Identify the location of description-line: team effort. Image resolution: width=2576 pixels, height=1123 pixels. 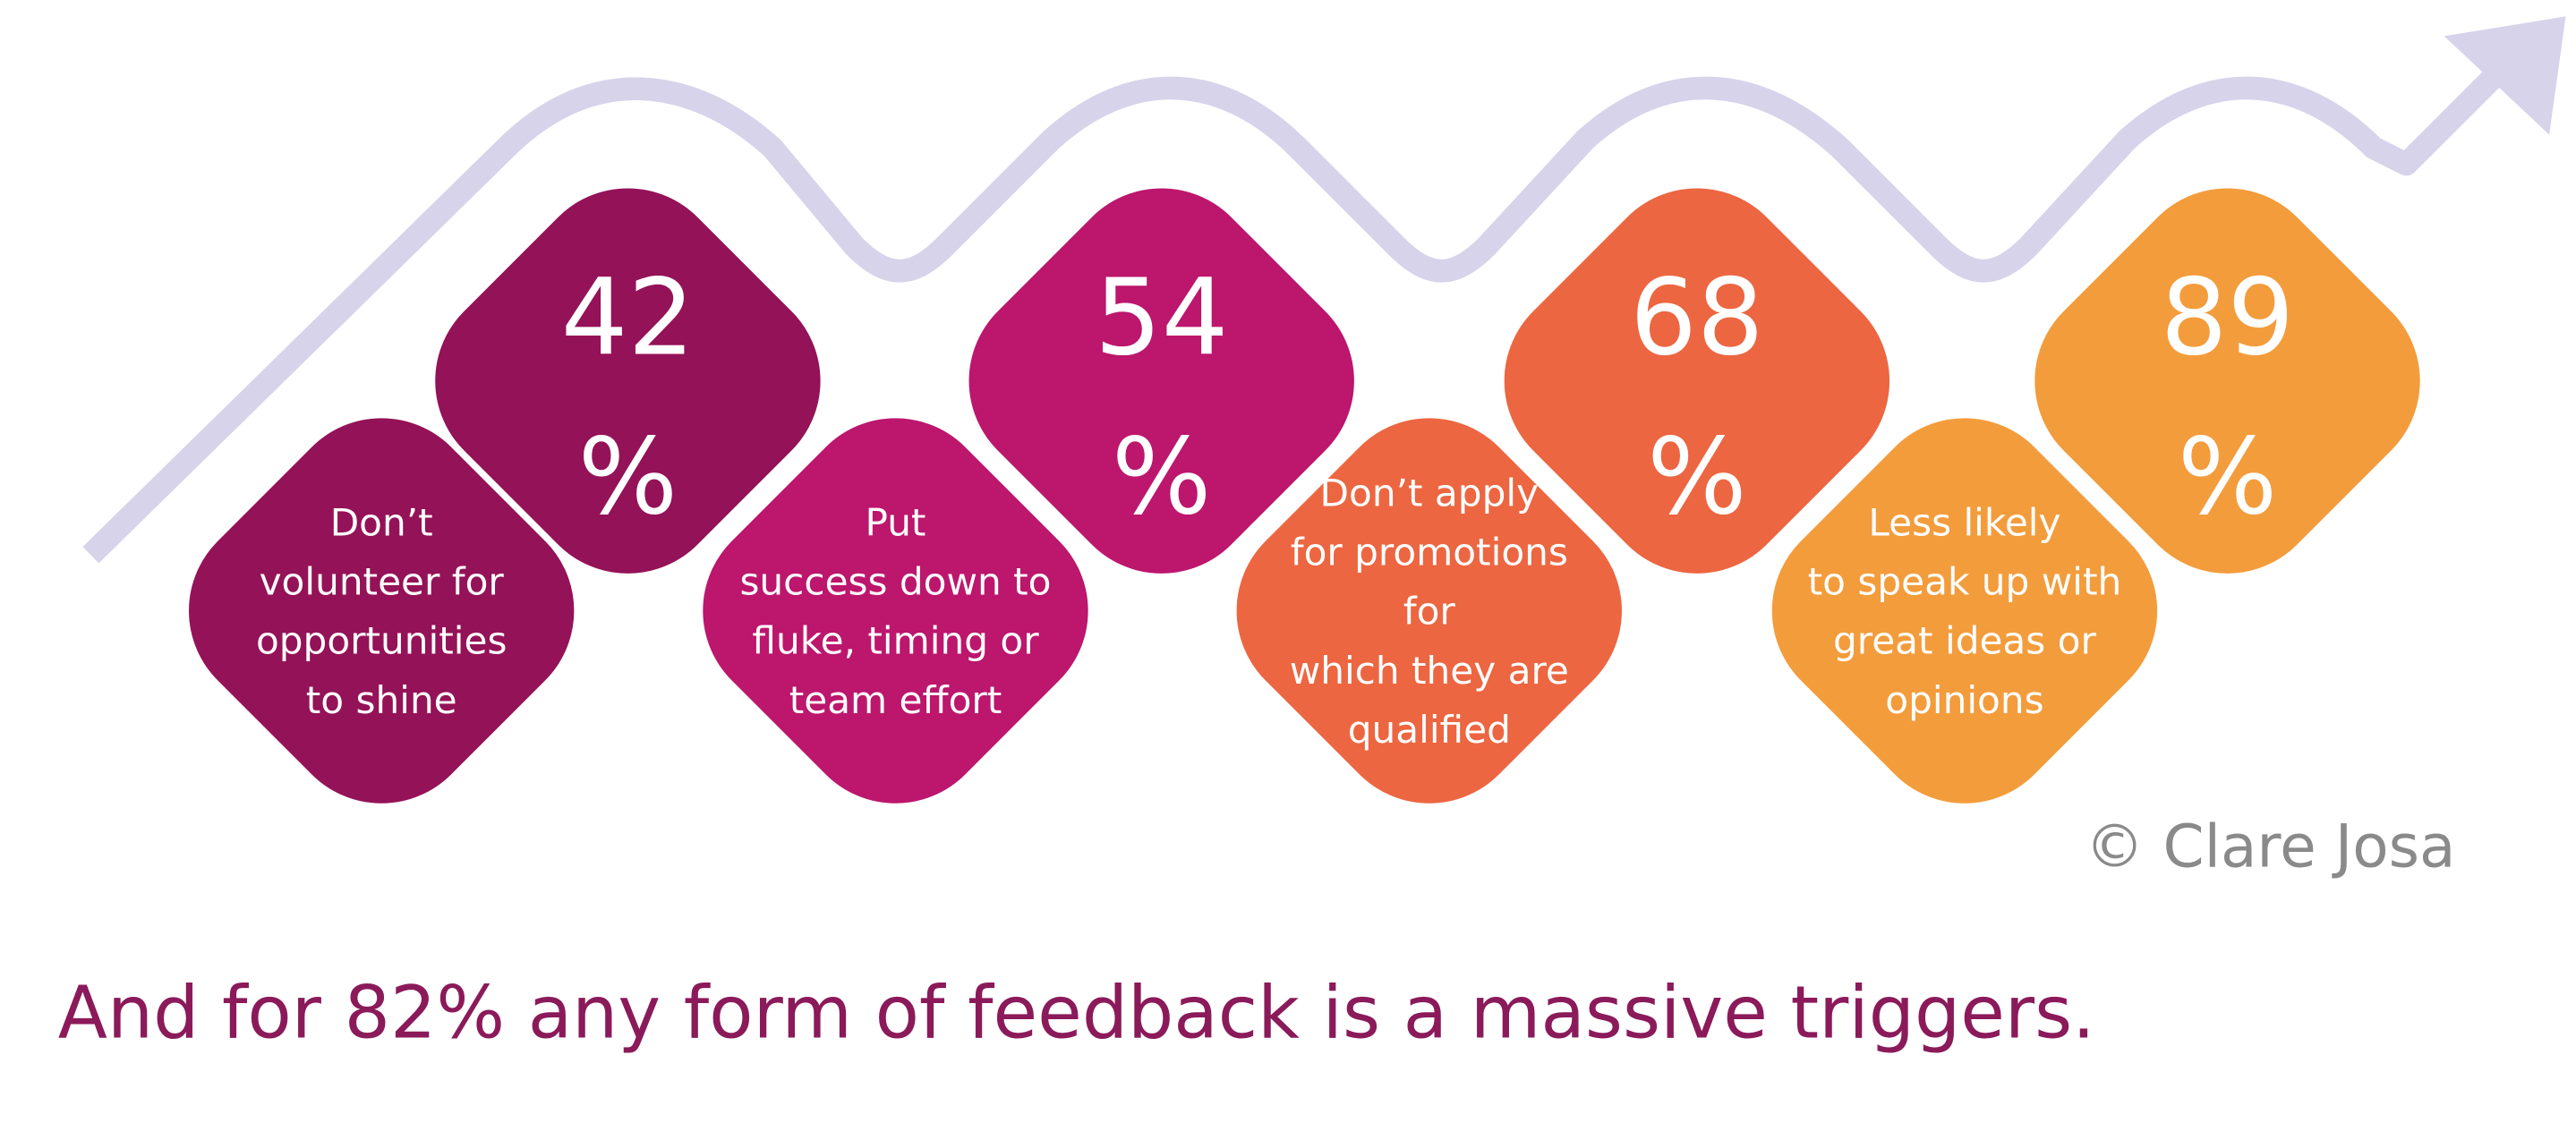
(895, 700).